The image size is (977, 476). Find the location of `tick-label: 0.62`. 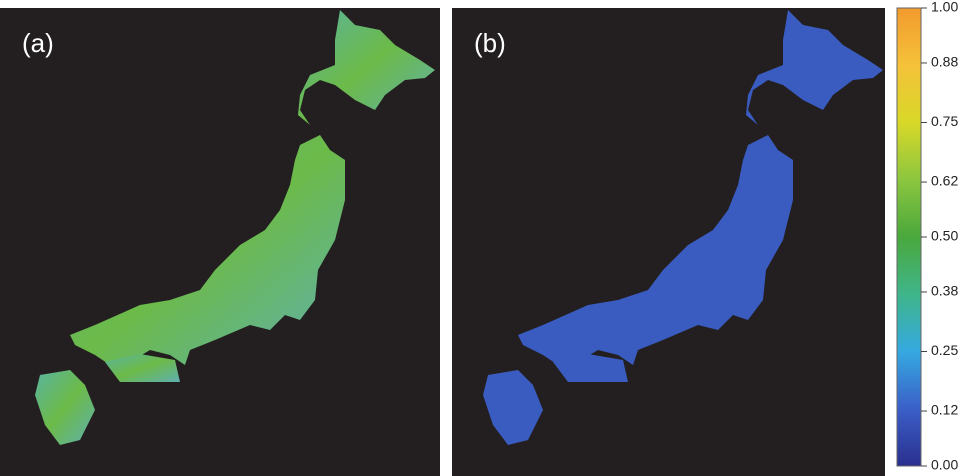

tick-label: 0.62 is located at coordinates (944, 181).